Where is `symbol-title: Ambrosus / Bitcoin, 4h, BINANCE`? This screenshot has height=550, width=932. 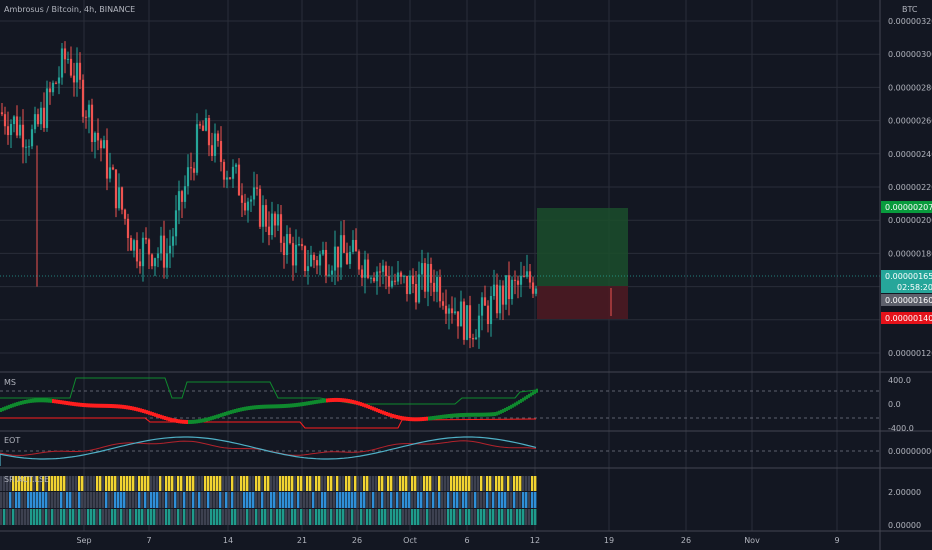
symbol-title: Ambrosus / Bitcoin, 4h, BINANCE is located at coordinates (69, 9).